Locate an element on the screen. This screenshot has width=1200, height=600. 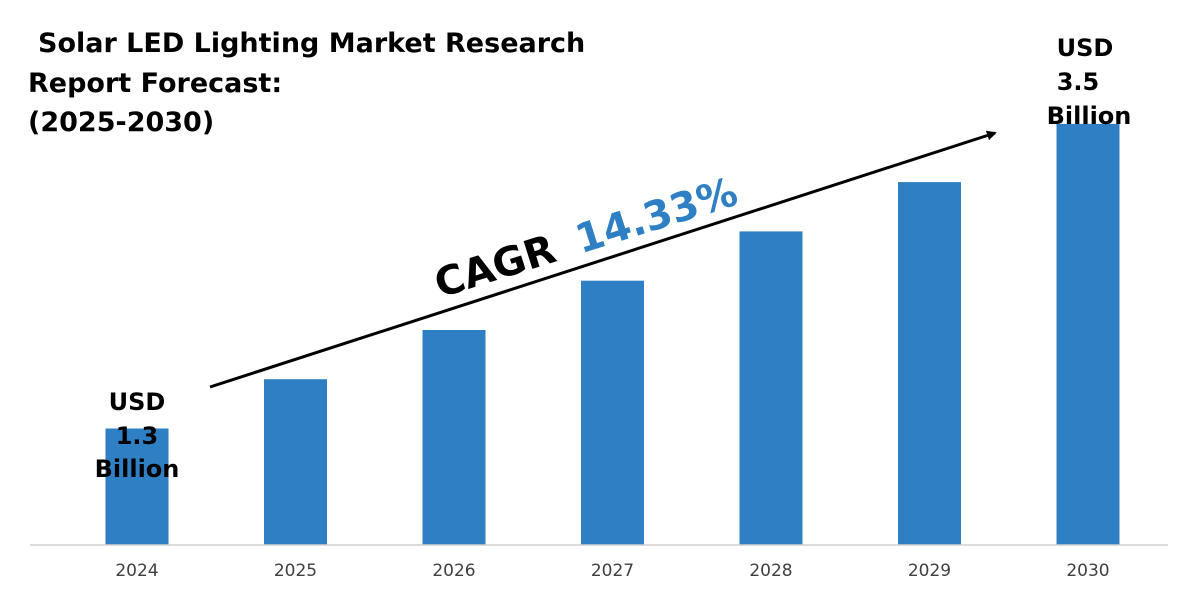
x-tick-2024: 2024 is located at coordinates (136, 571).